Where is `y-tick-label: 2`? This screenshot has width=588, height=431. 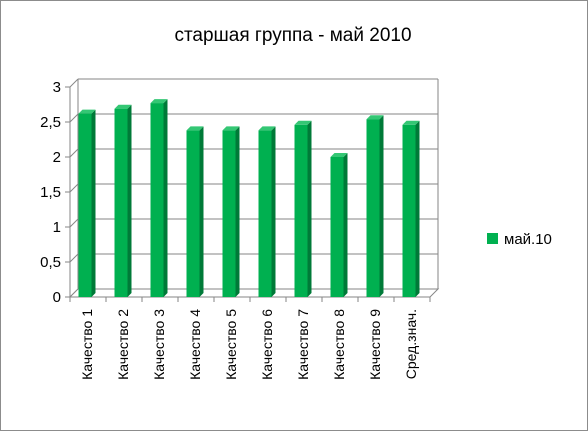 y-tick-label: 2 is located at coordinates (57, 157).